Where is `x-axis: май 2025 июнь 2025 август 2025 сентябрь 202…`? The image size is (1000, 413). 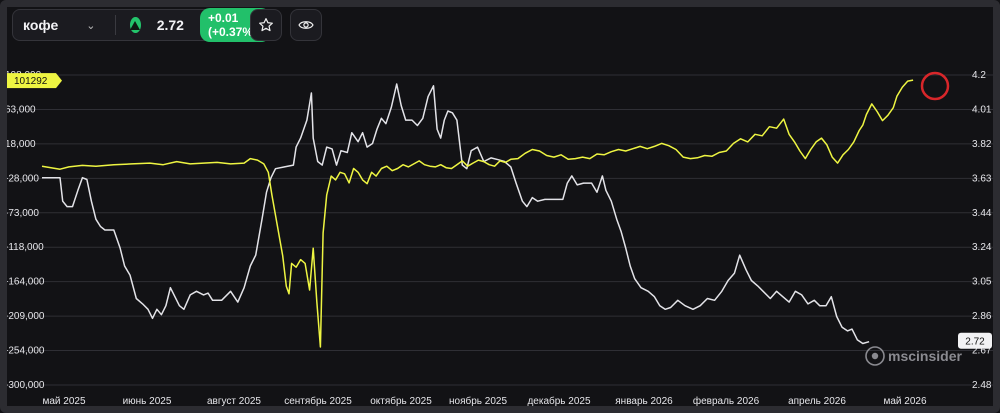
x-axis: май 2025 июнь 2025 август 2025 сентябрь 202… is located at coordinates (484, 401).